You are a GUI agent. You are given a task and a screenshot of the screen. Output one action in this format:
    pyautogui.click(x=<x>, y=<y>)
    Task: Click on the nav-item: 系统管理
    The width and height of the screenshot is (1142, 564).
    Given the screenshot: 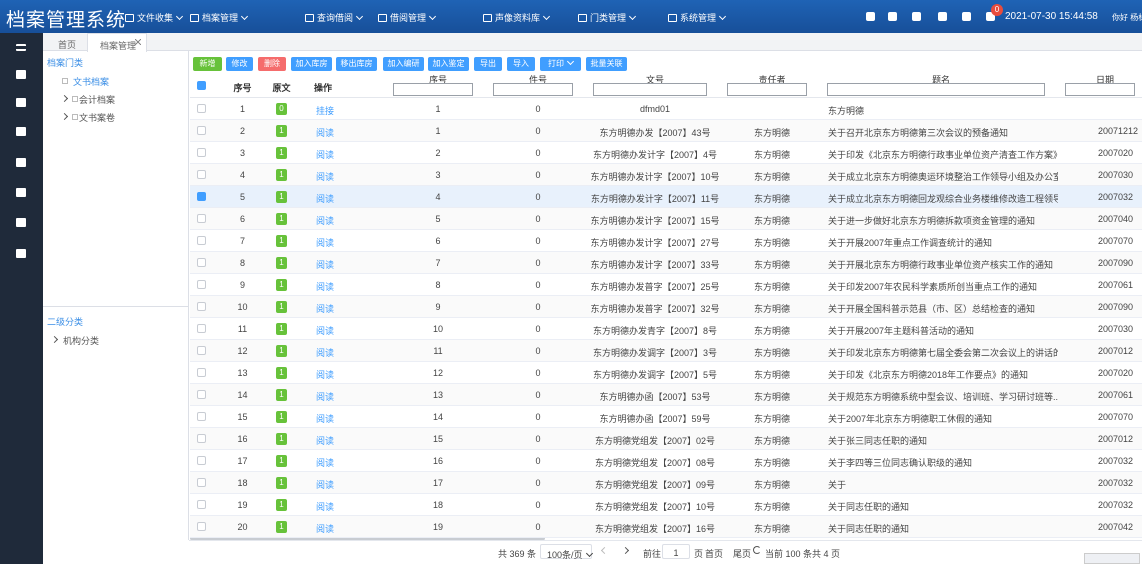 What is the action you would take?
    pyautogui.click(x=697, y=17)
    